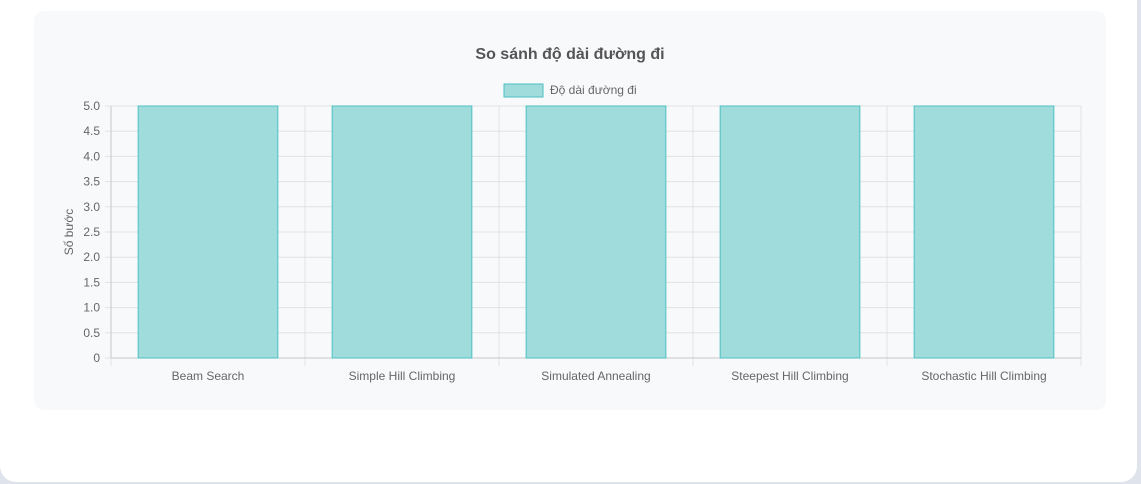  What do you see at coordinates (983, 376) in the screenshot?
I see `x-tick-label: Stochastic Hill Climbing` at bounding box center [983, 376].